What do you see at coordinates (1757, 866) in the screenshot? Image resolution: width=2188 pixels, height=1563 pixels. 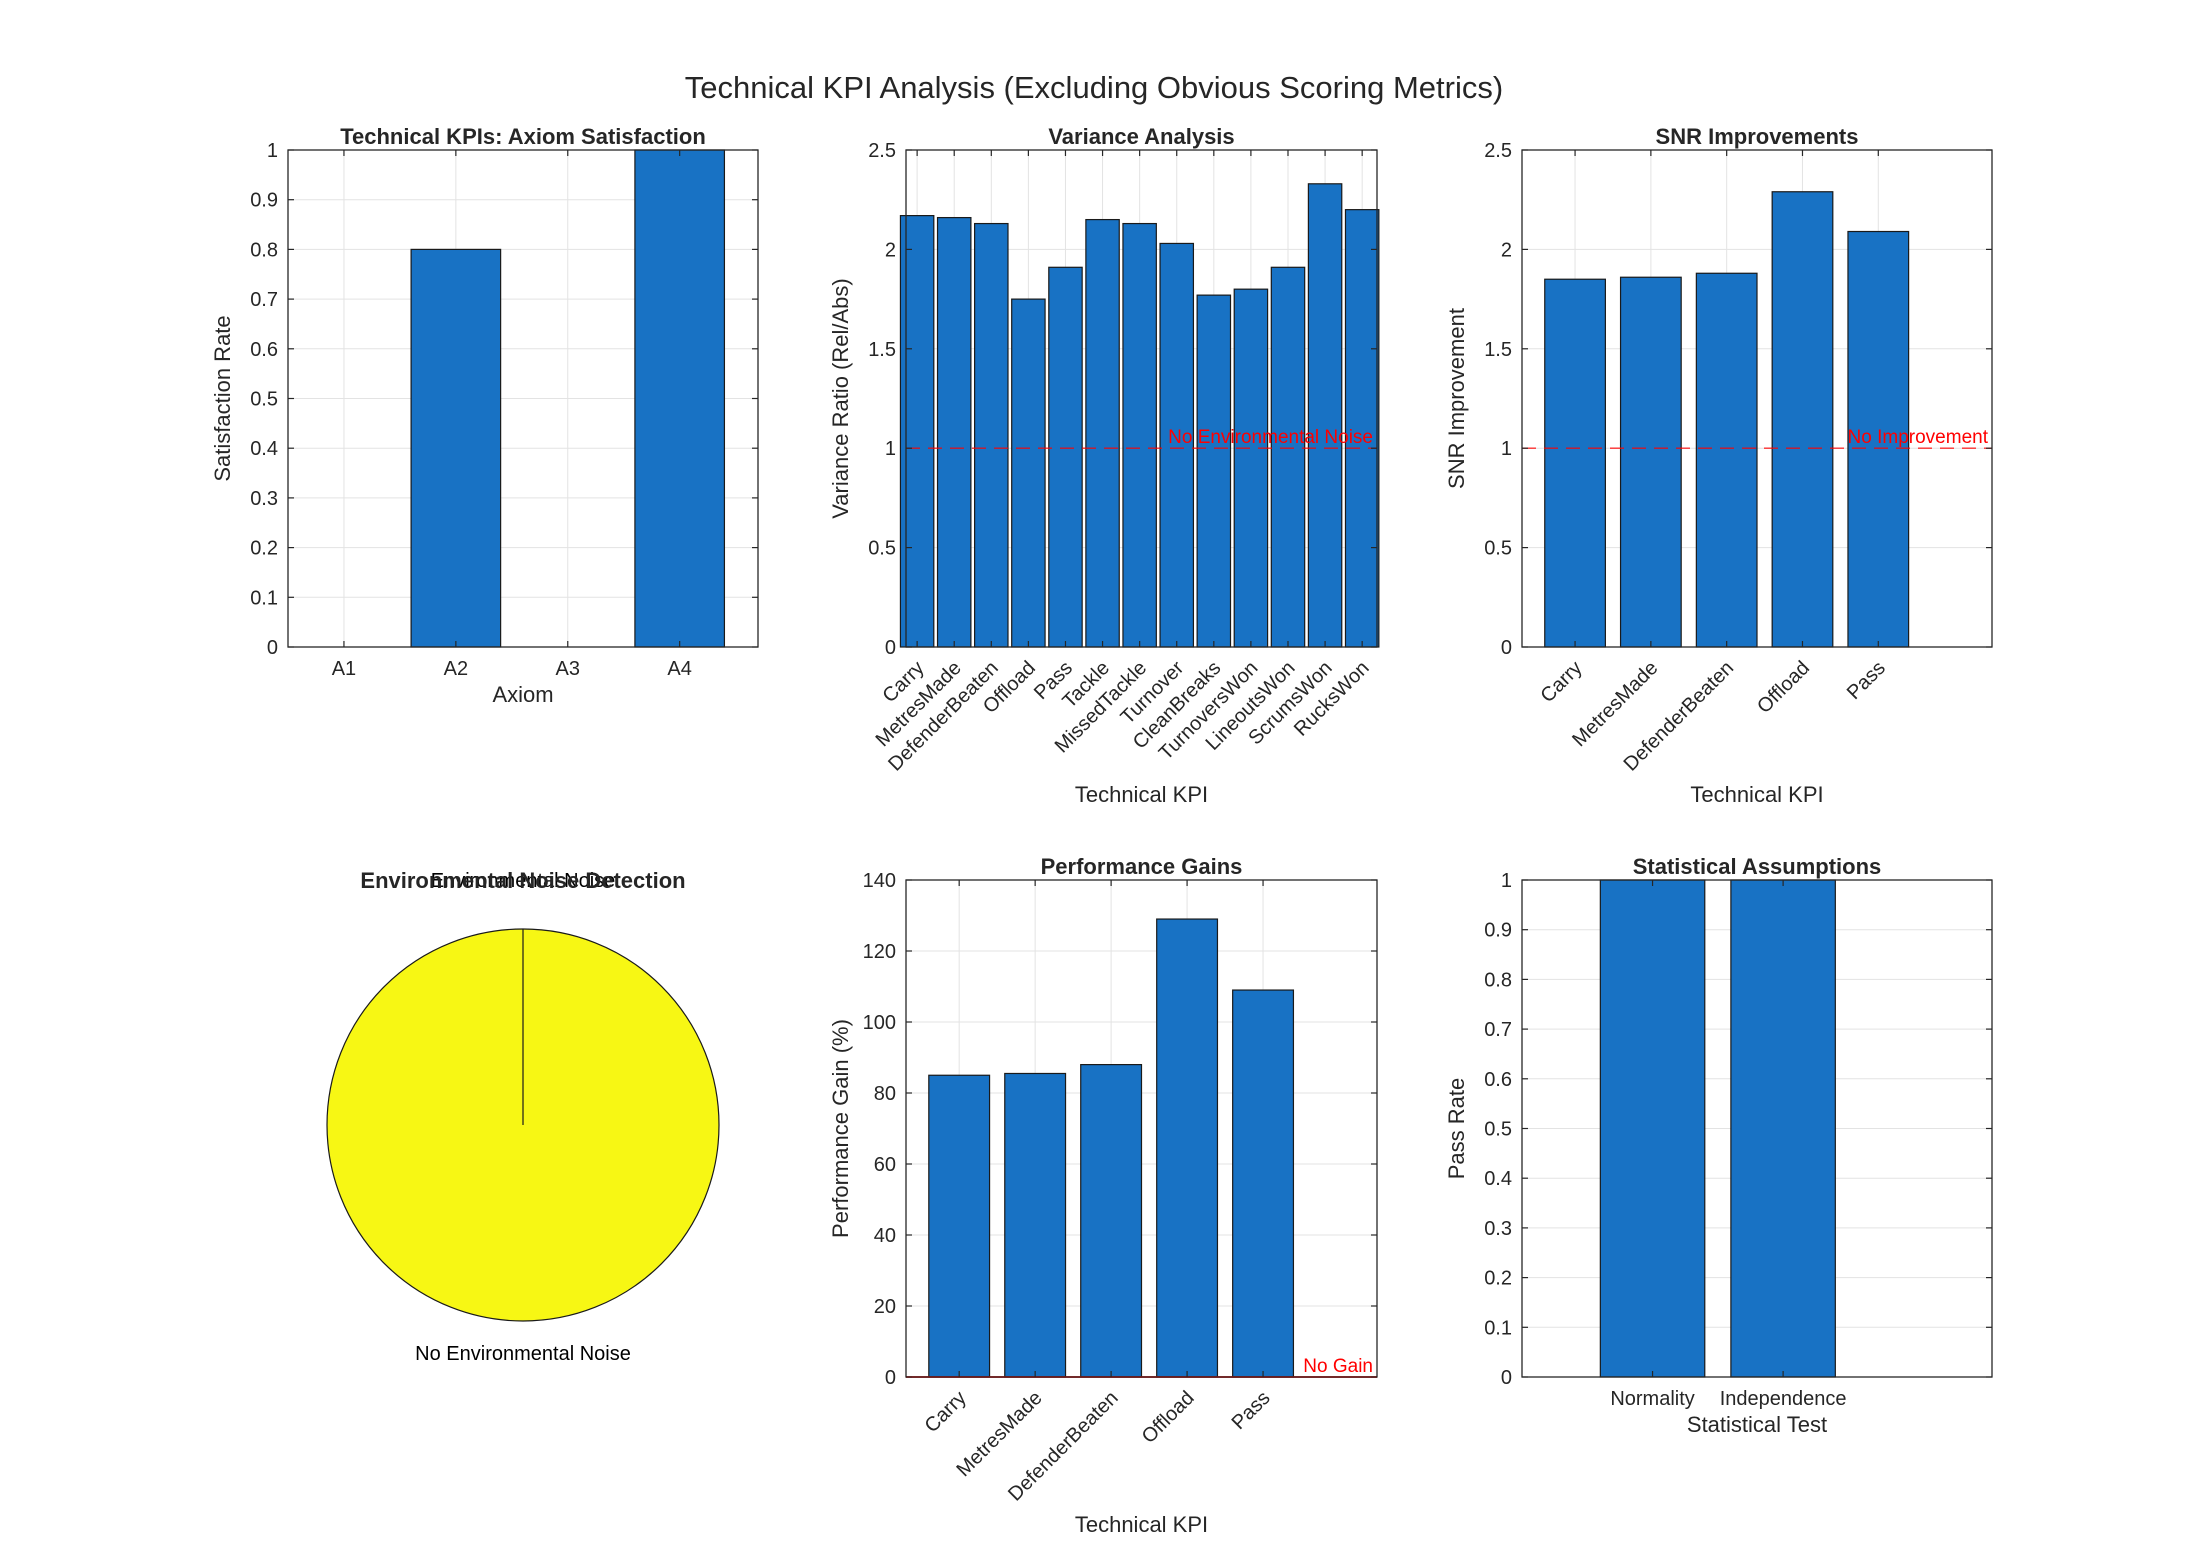 I see `chart-title: Statistical Assumptions` at bounding box center [1757, 866].